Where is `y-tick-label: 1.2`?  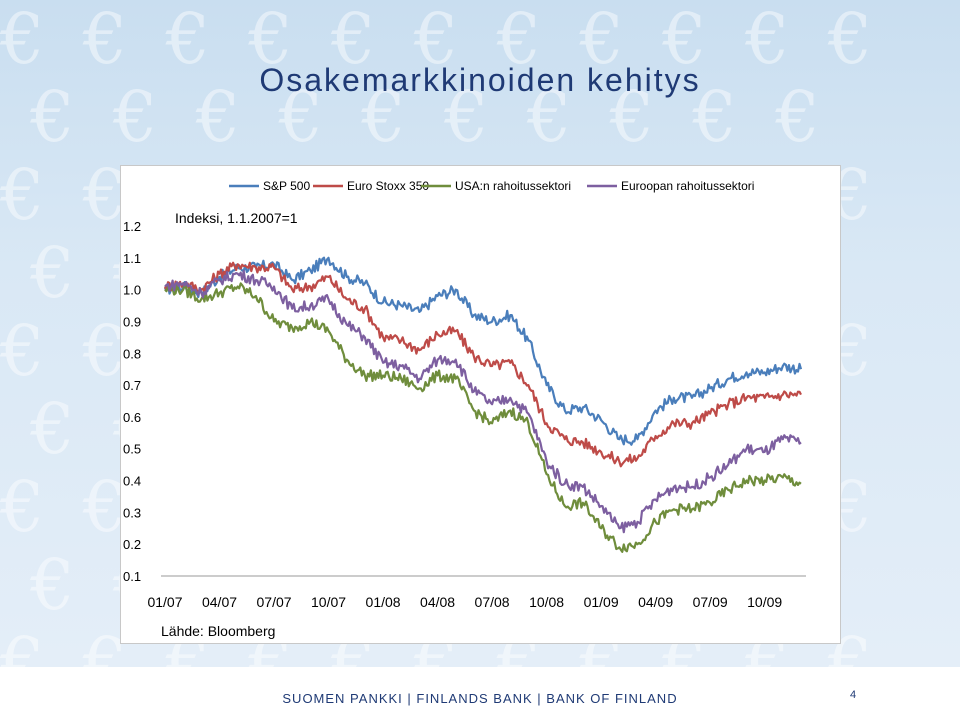
y-tick-label: 1.2 is located at coordinates (132, 226).